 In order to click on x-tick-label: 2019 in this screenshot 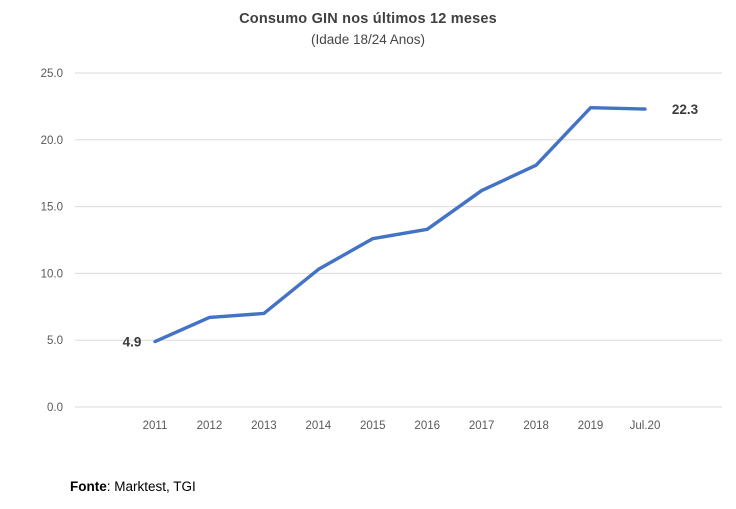, I will do `click(591, 426)`.